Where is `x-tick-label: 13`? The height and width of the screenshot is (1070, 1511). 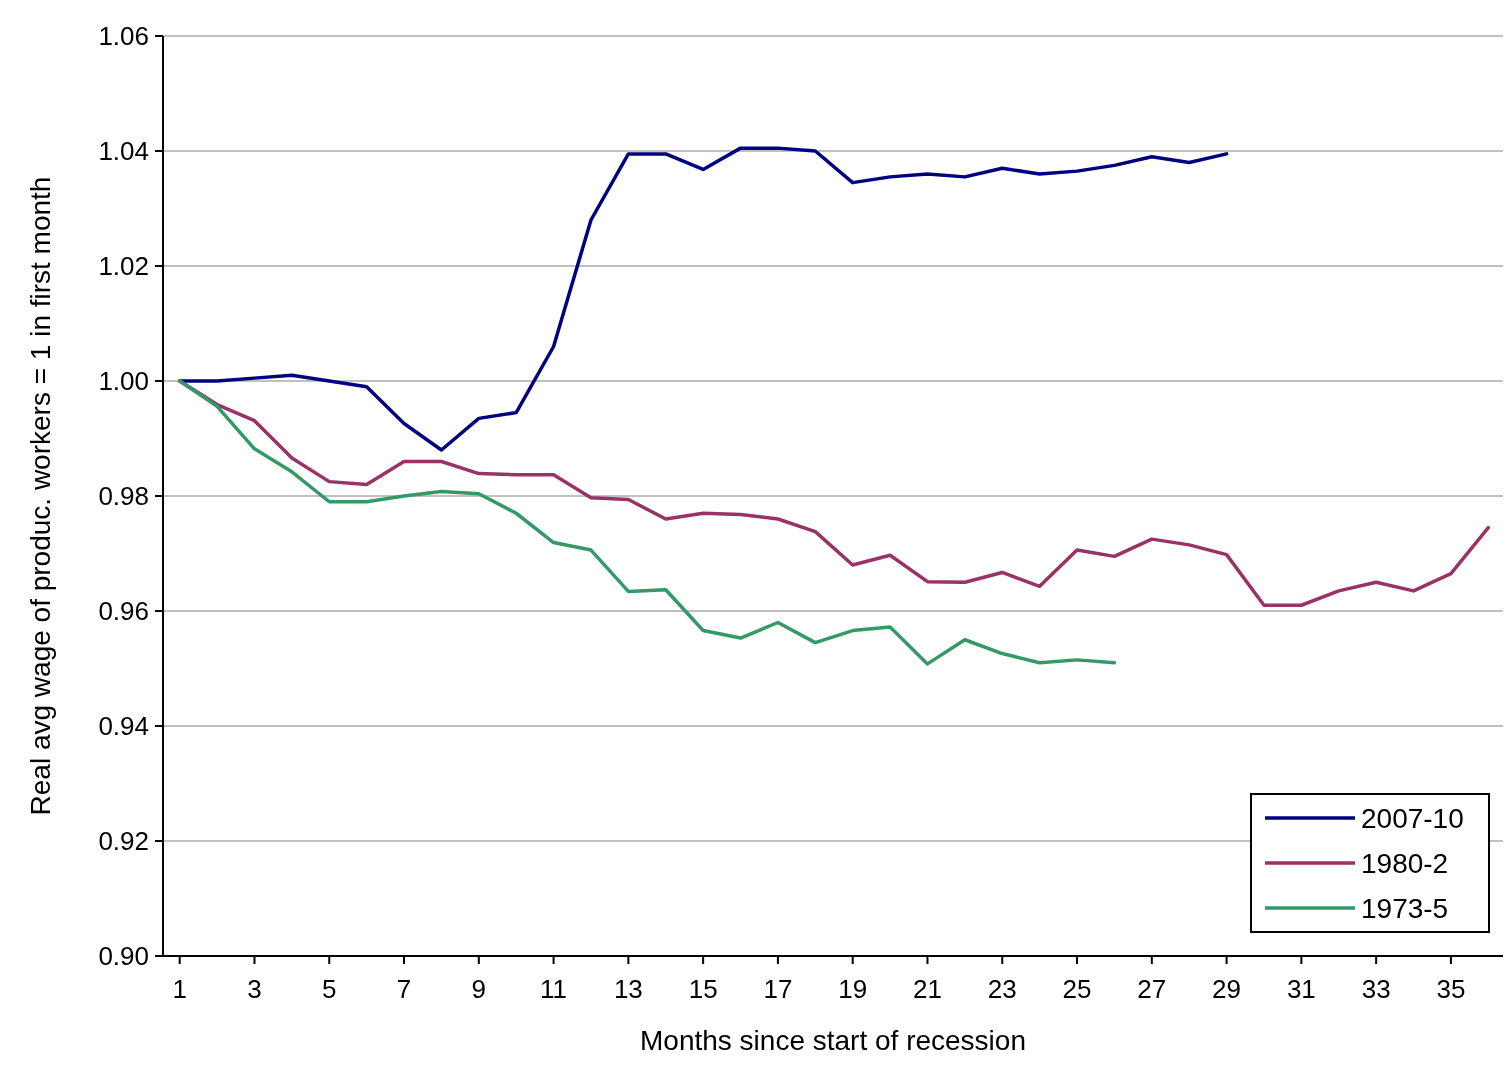 x-tick-label: 13 is located at coordinates (628, 989).